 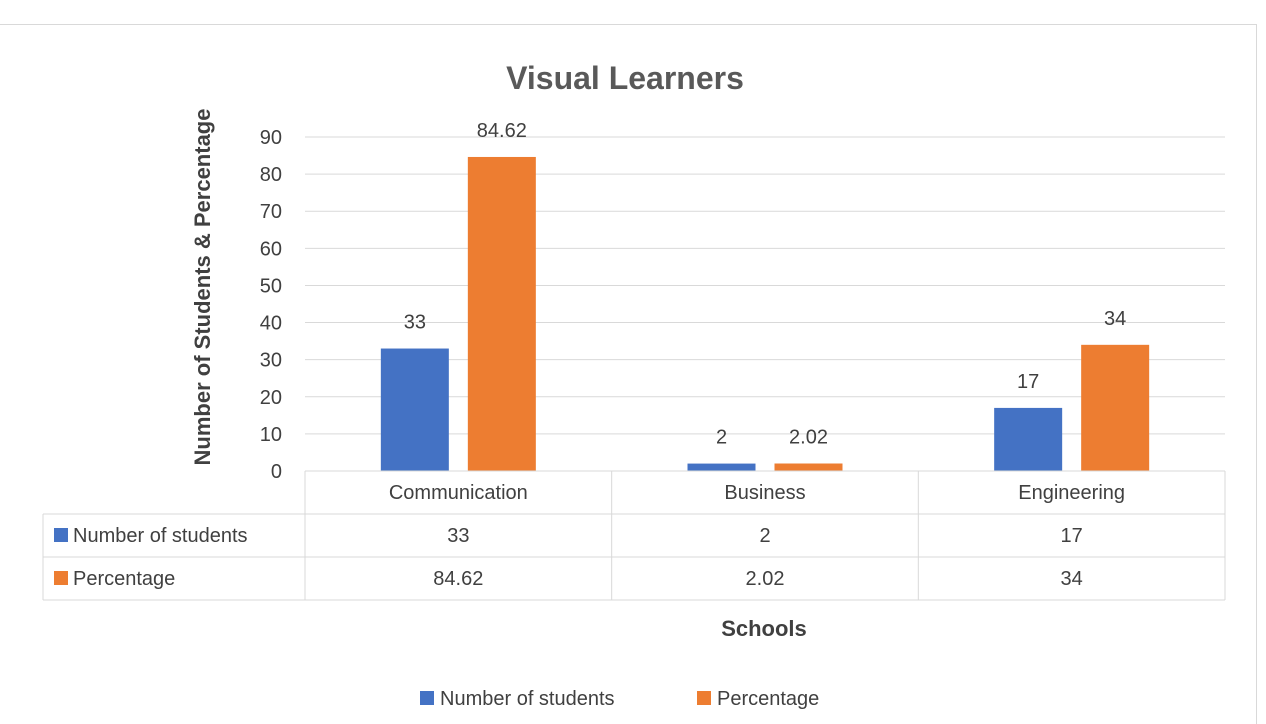 I want to click on table-row-label: Number of students, so click(x=160, y=536).